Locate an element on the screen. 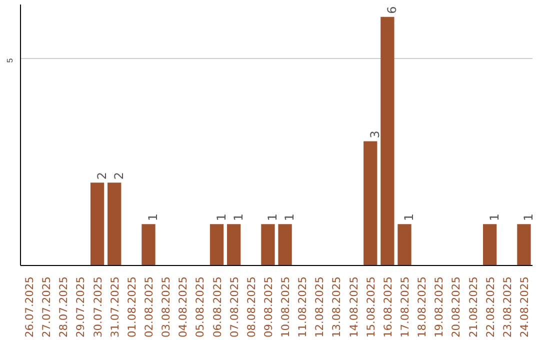 The width and height of the screenshot is (540, 340). x-tick-label: 24.08.2025 is located at coordinates (524, 307).